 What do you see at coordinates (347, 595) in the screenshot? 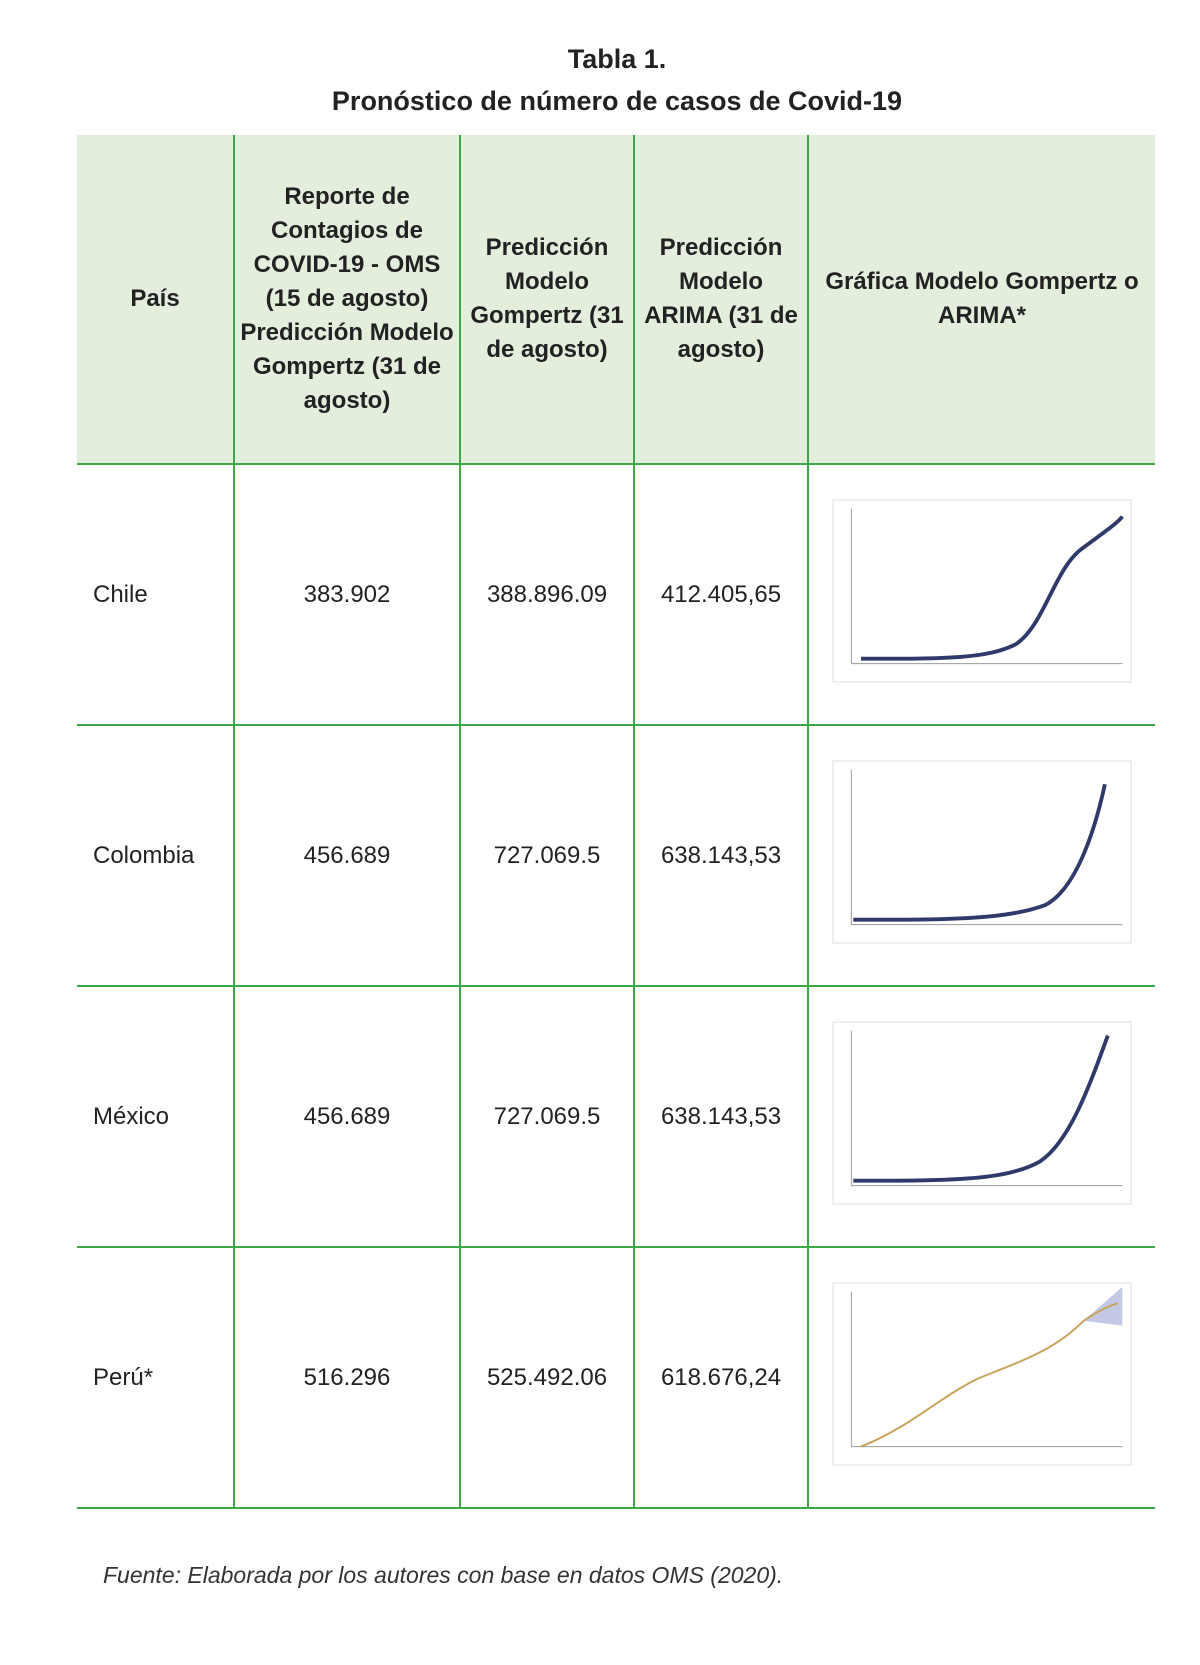
I see `cell: 383.902` at bounding box center [347, 595].